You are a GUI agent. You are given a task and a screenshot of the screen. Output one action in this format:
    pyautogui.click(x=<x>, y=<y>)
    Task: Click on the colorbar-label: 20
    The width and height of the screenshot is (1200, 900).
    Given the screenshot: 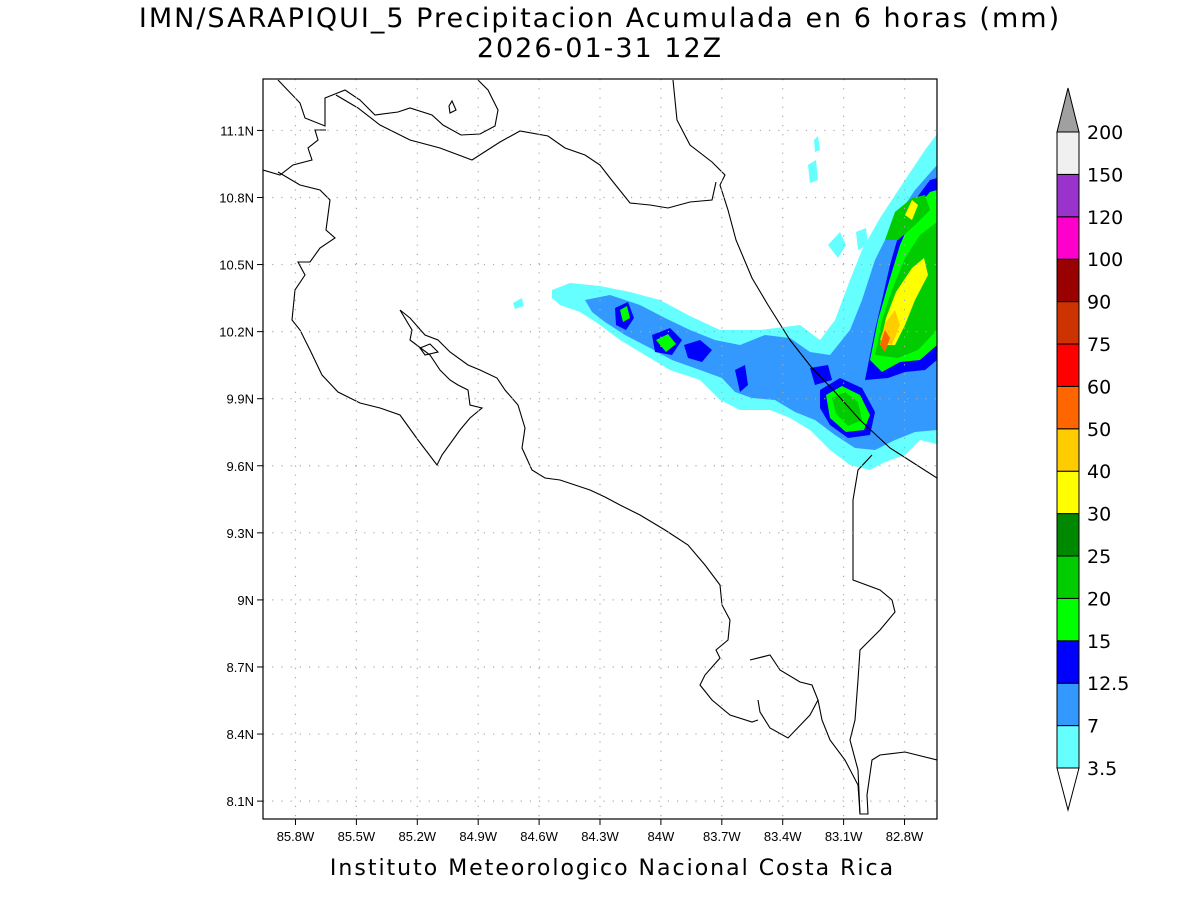 What is the action you would take?
    pyautogui.click(x=1099, y=599)
    